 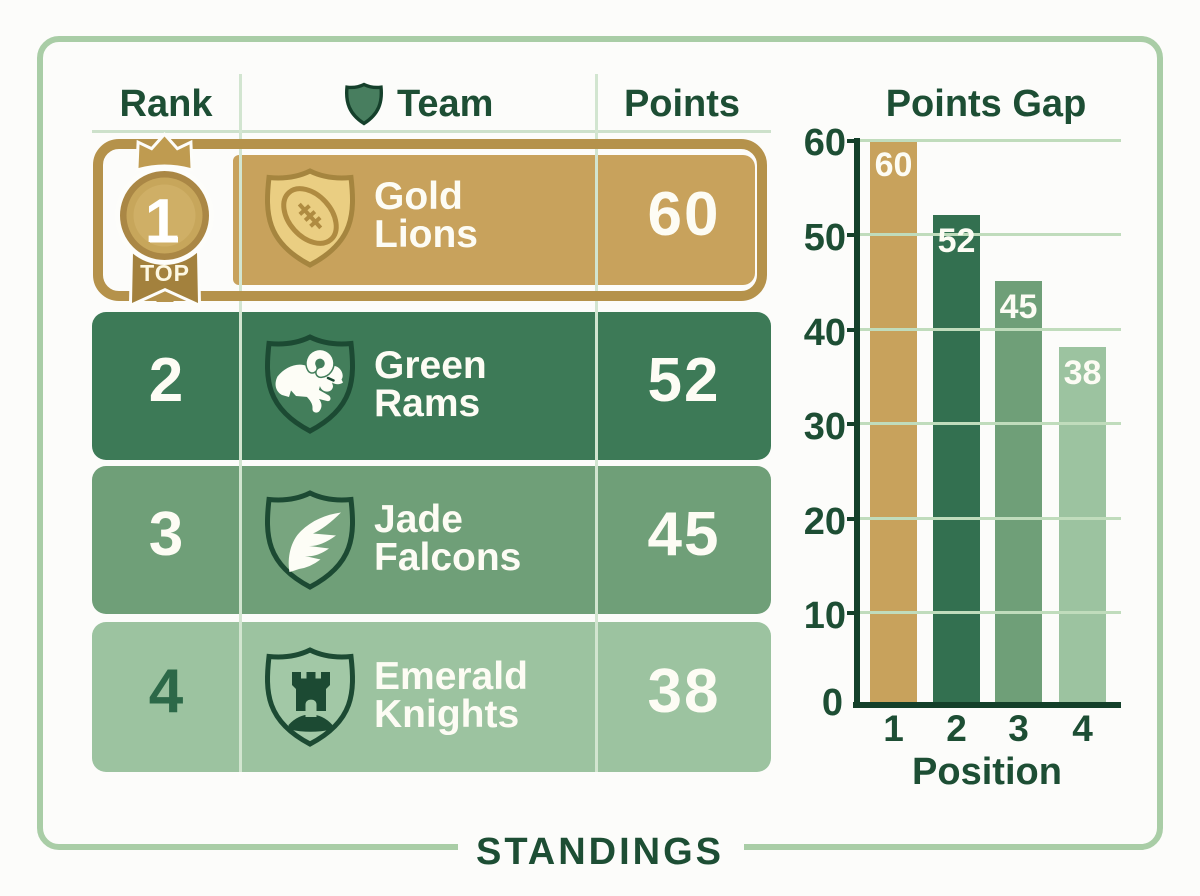 What do you see at coordinates (162, 221) in the screenshot?
I see `svg-text: 1` at bounding box center [162, 221].